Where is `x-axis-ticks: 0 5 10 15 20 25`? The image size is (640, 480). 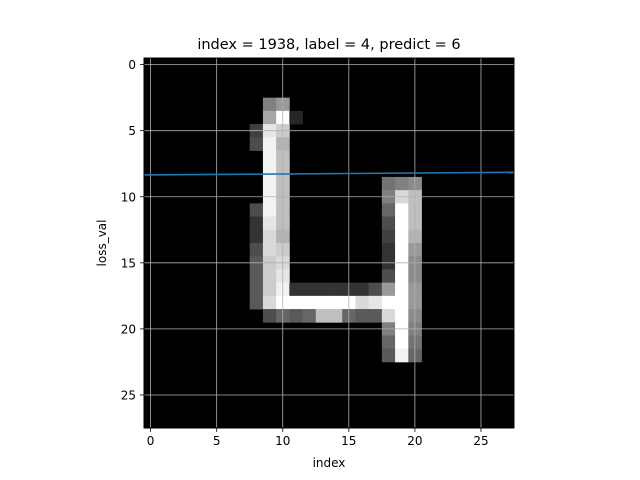
x-axis-ticks: 0 5 10 15 20 25 is located at coordinates (318, 438).